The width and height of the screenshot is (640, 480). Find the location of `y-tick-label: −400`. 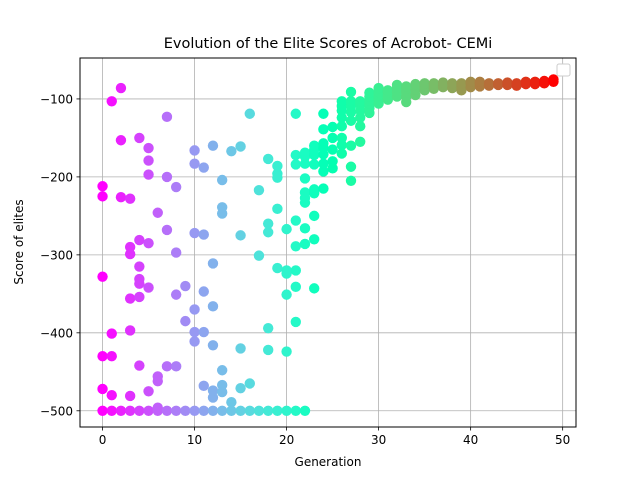

y-tick-label: −400 is located at coordinates (56, 333).